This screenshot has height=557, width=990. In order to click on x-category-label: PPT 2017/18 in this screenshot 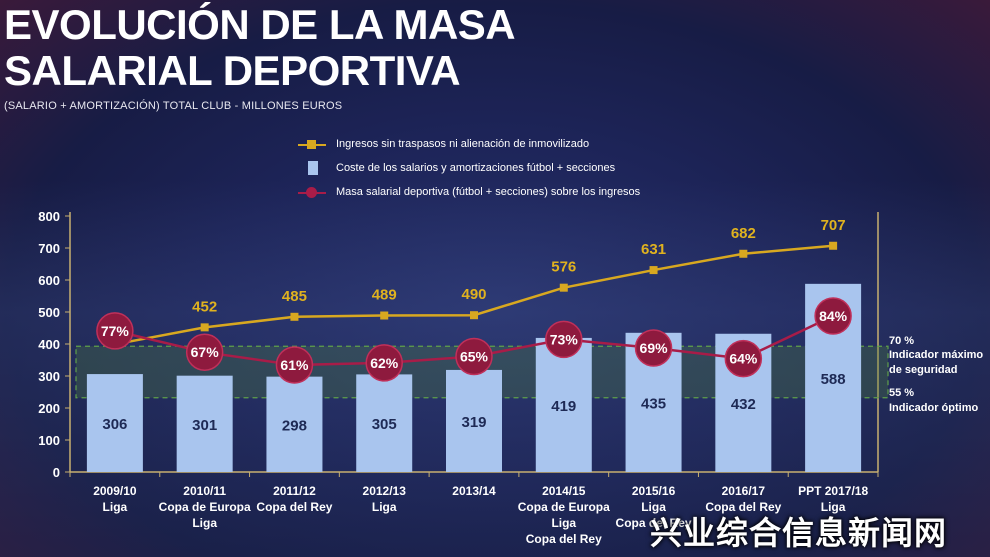, I will do `click(833, 491)`.